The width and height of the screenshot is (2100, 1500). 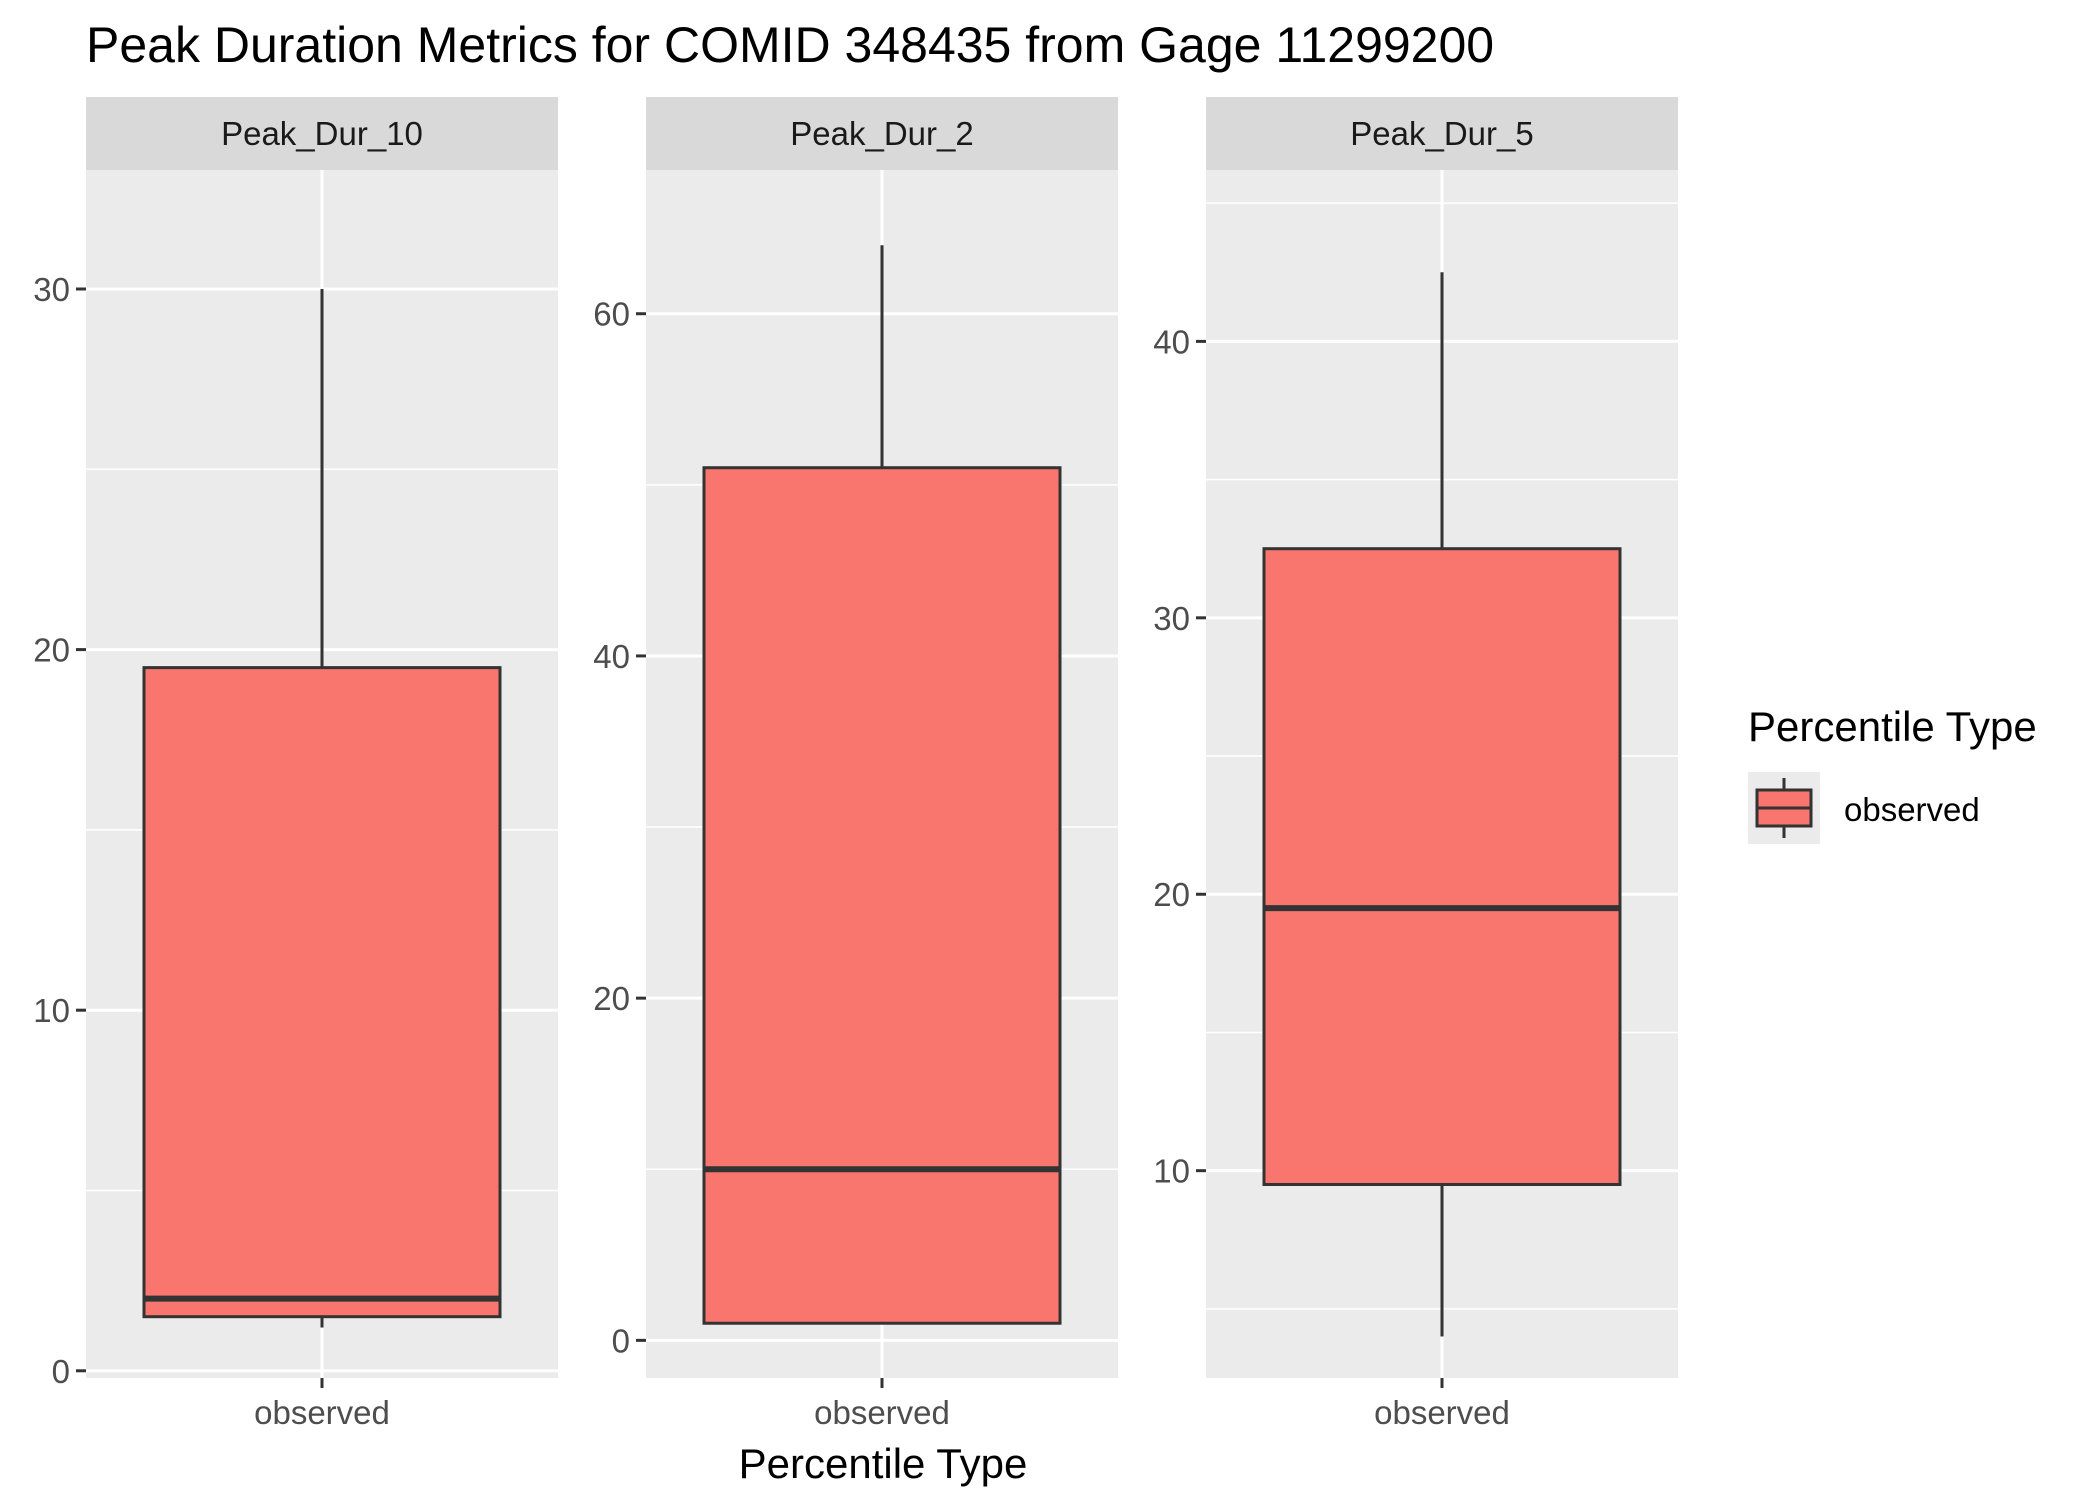 What do you see at coordinates (1892, 773) in the screenshot?
I see `legend: Percentile Type observed` at bounding box center [1892, 773].